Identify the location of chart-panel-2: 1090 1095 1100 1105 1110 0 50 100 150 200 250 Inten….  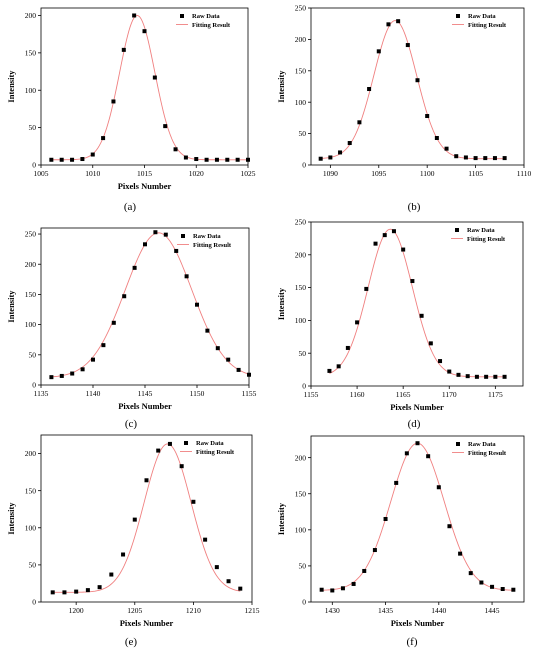
(403, 108).